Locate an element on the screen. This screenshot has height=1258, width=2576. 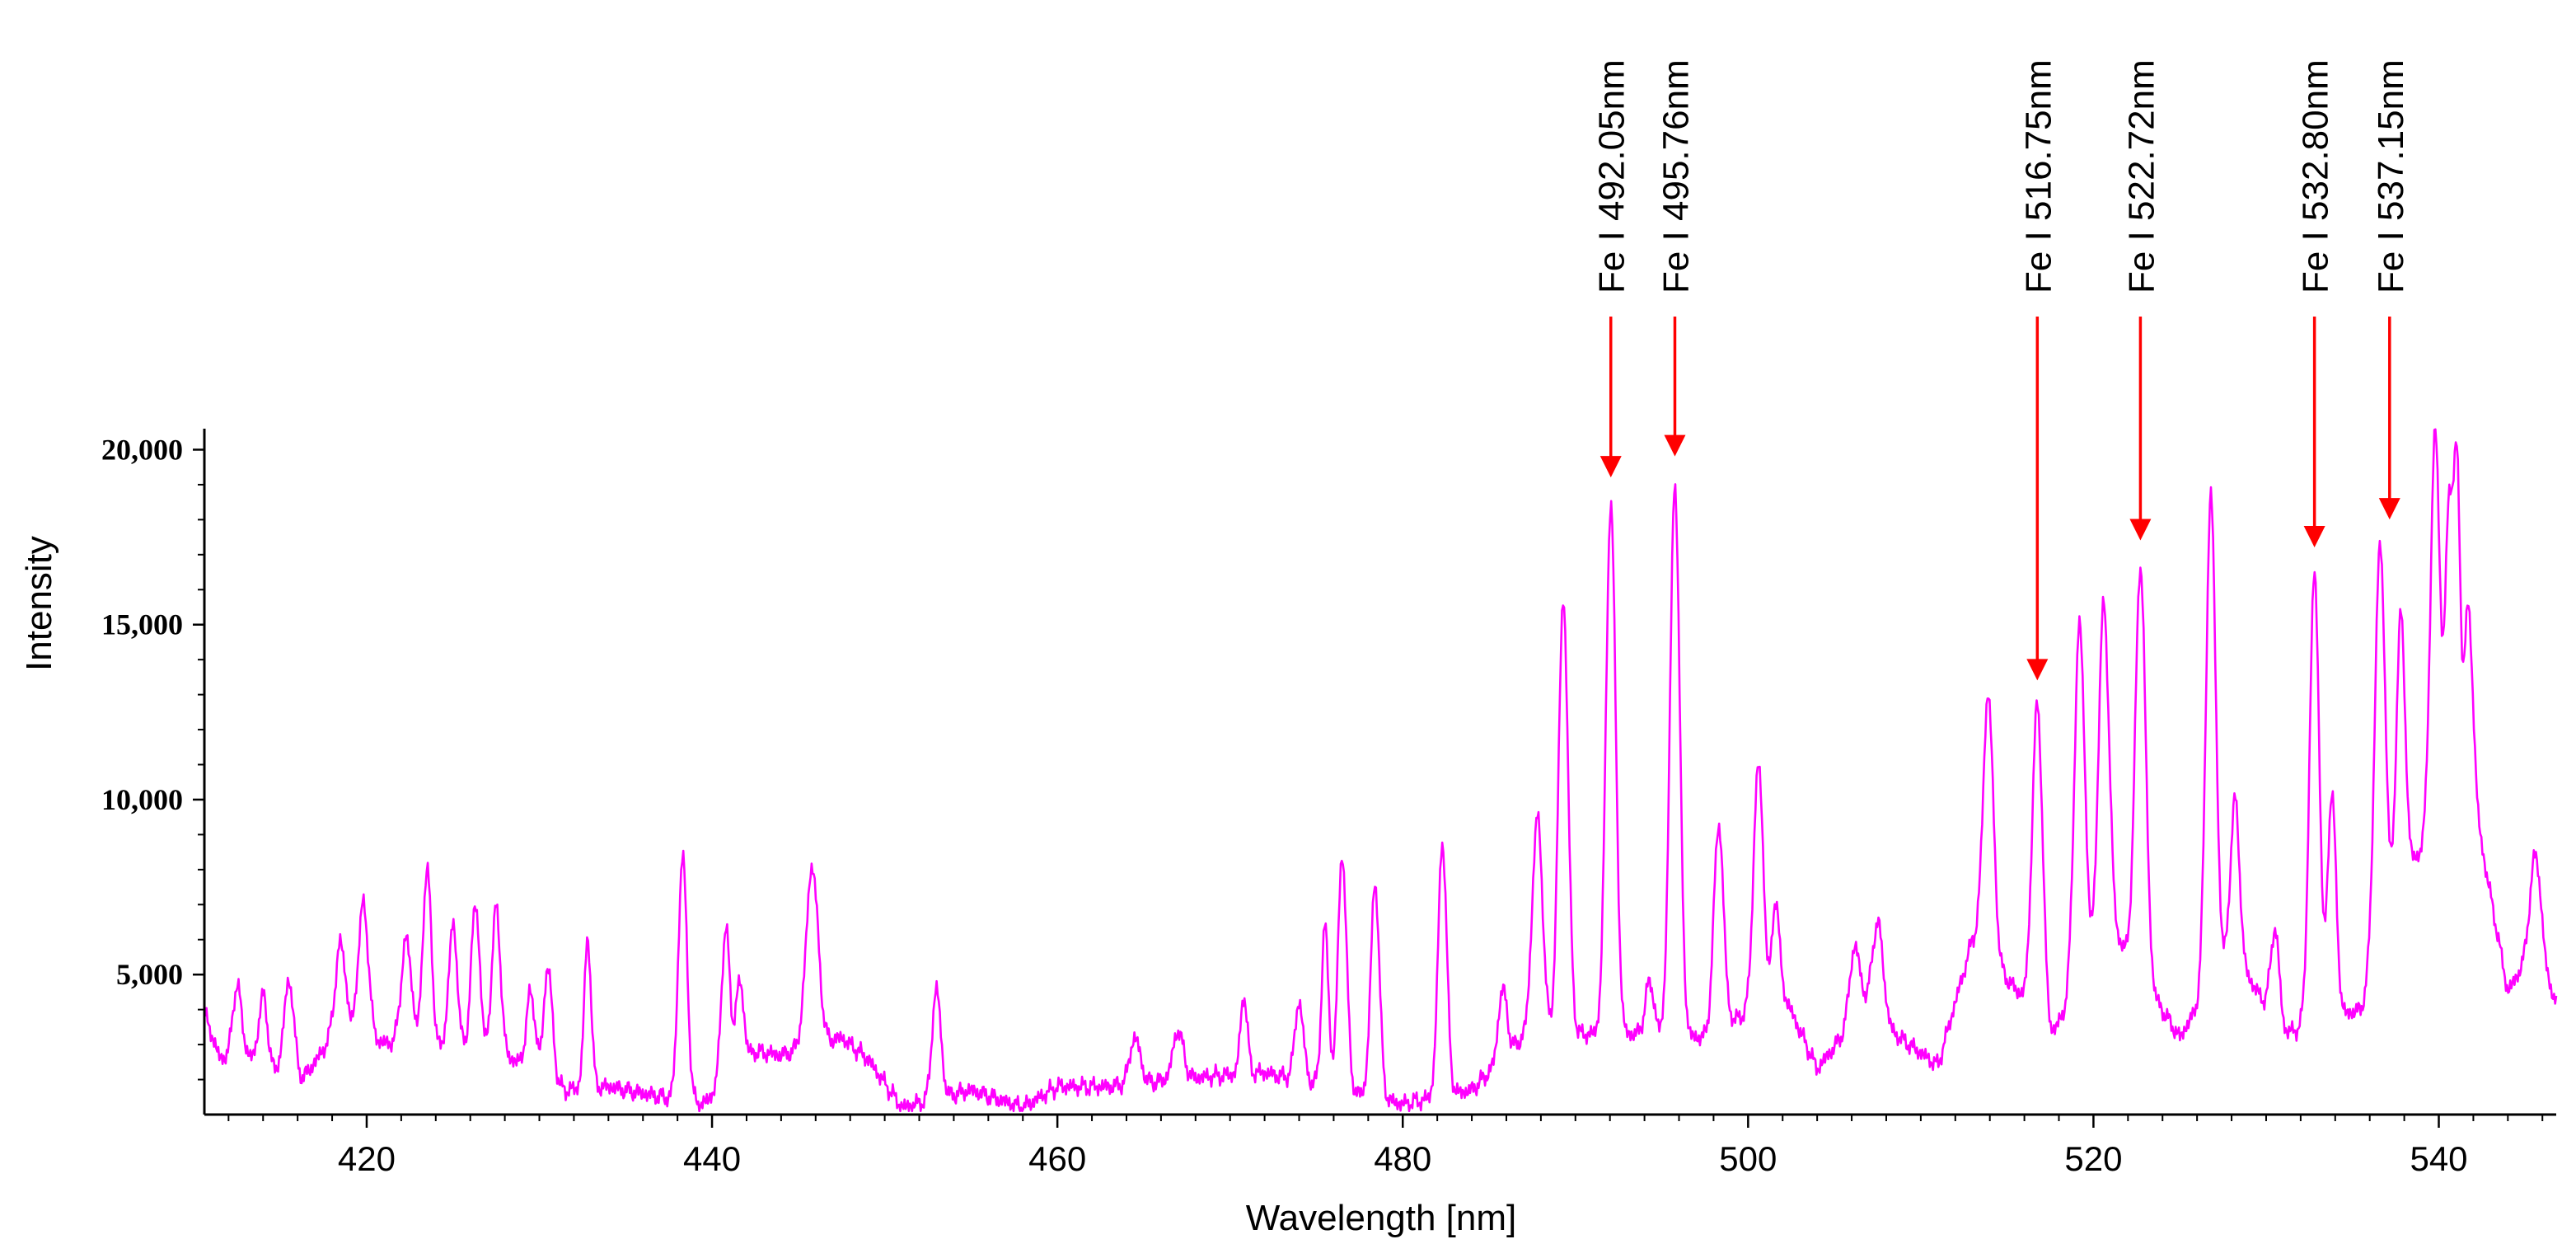
peak-annotation: Fe I 495.76nm is located at coordinates (1676, 258).